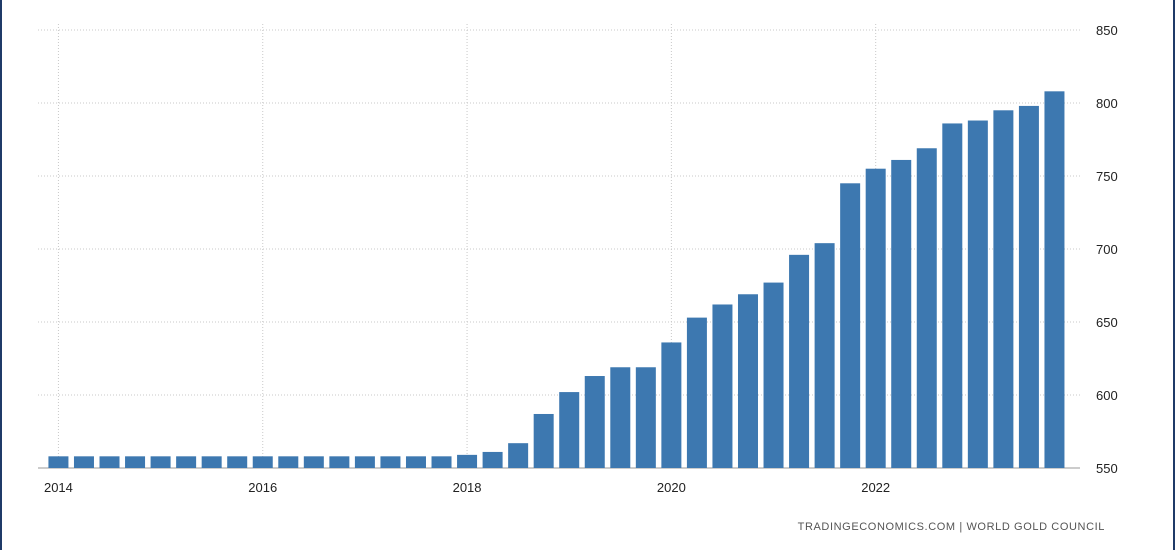  I want to click on y-tick-label: 800, so click(1107, 103).